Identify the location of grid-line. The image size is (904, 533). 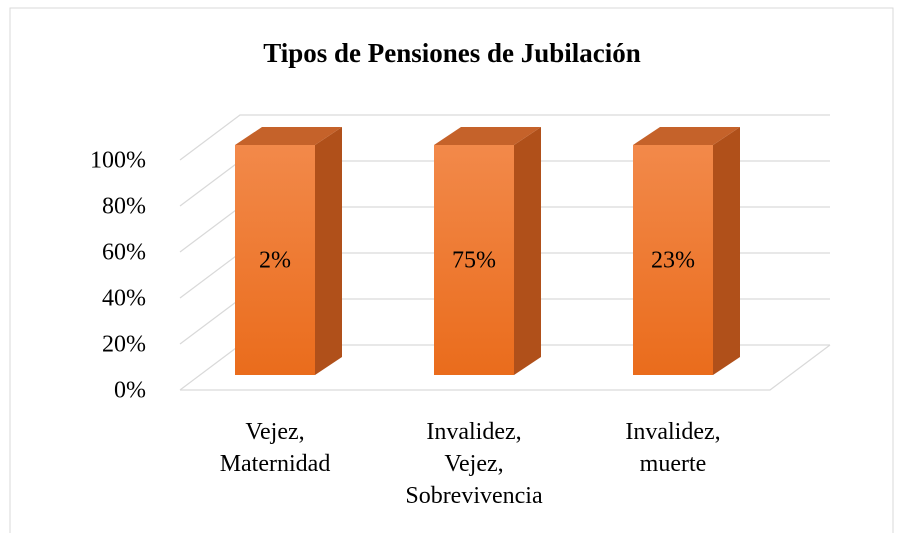
(504, 137).